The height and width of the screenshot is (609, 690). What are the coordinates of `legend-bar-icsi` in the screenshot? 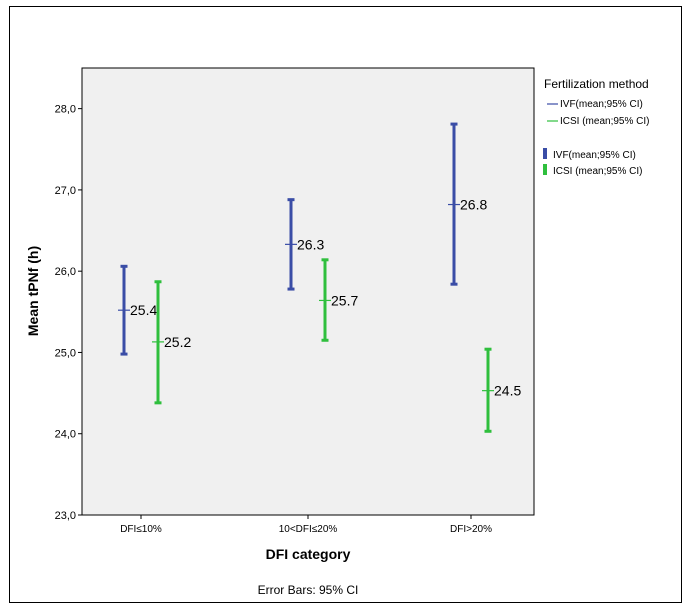 It's located at (545, 169).